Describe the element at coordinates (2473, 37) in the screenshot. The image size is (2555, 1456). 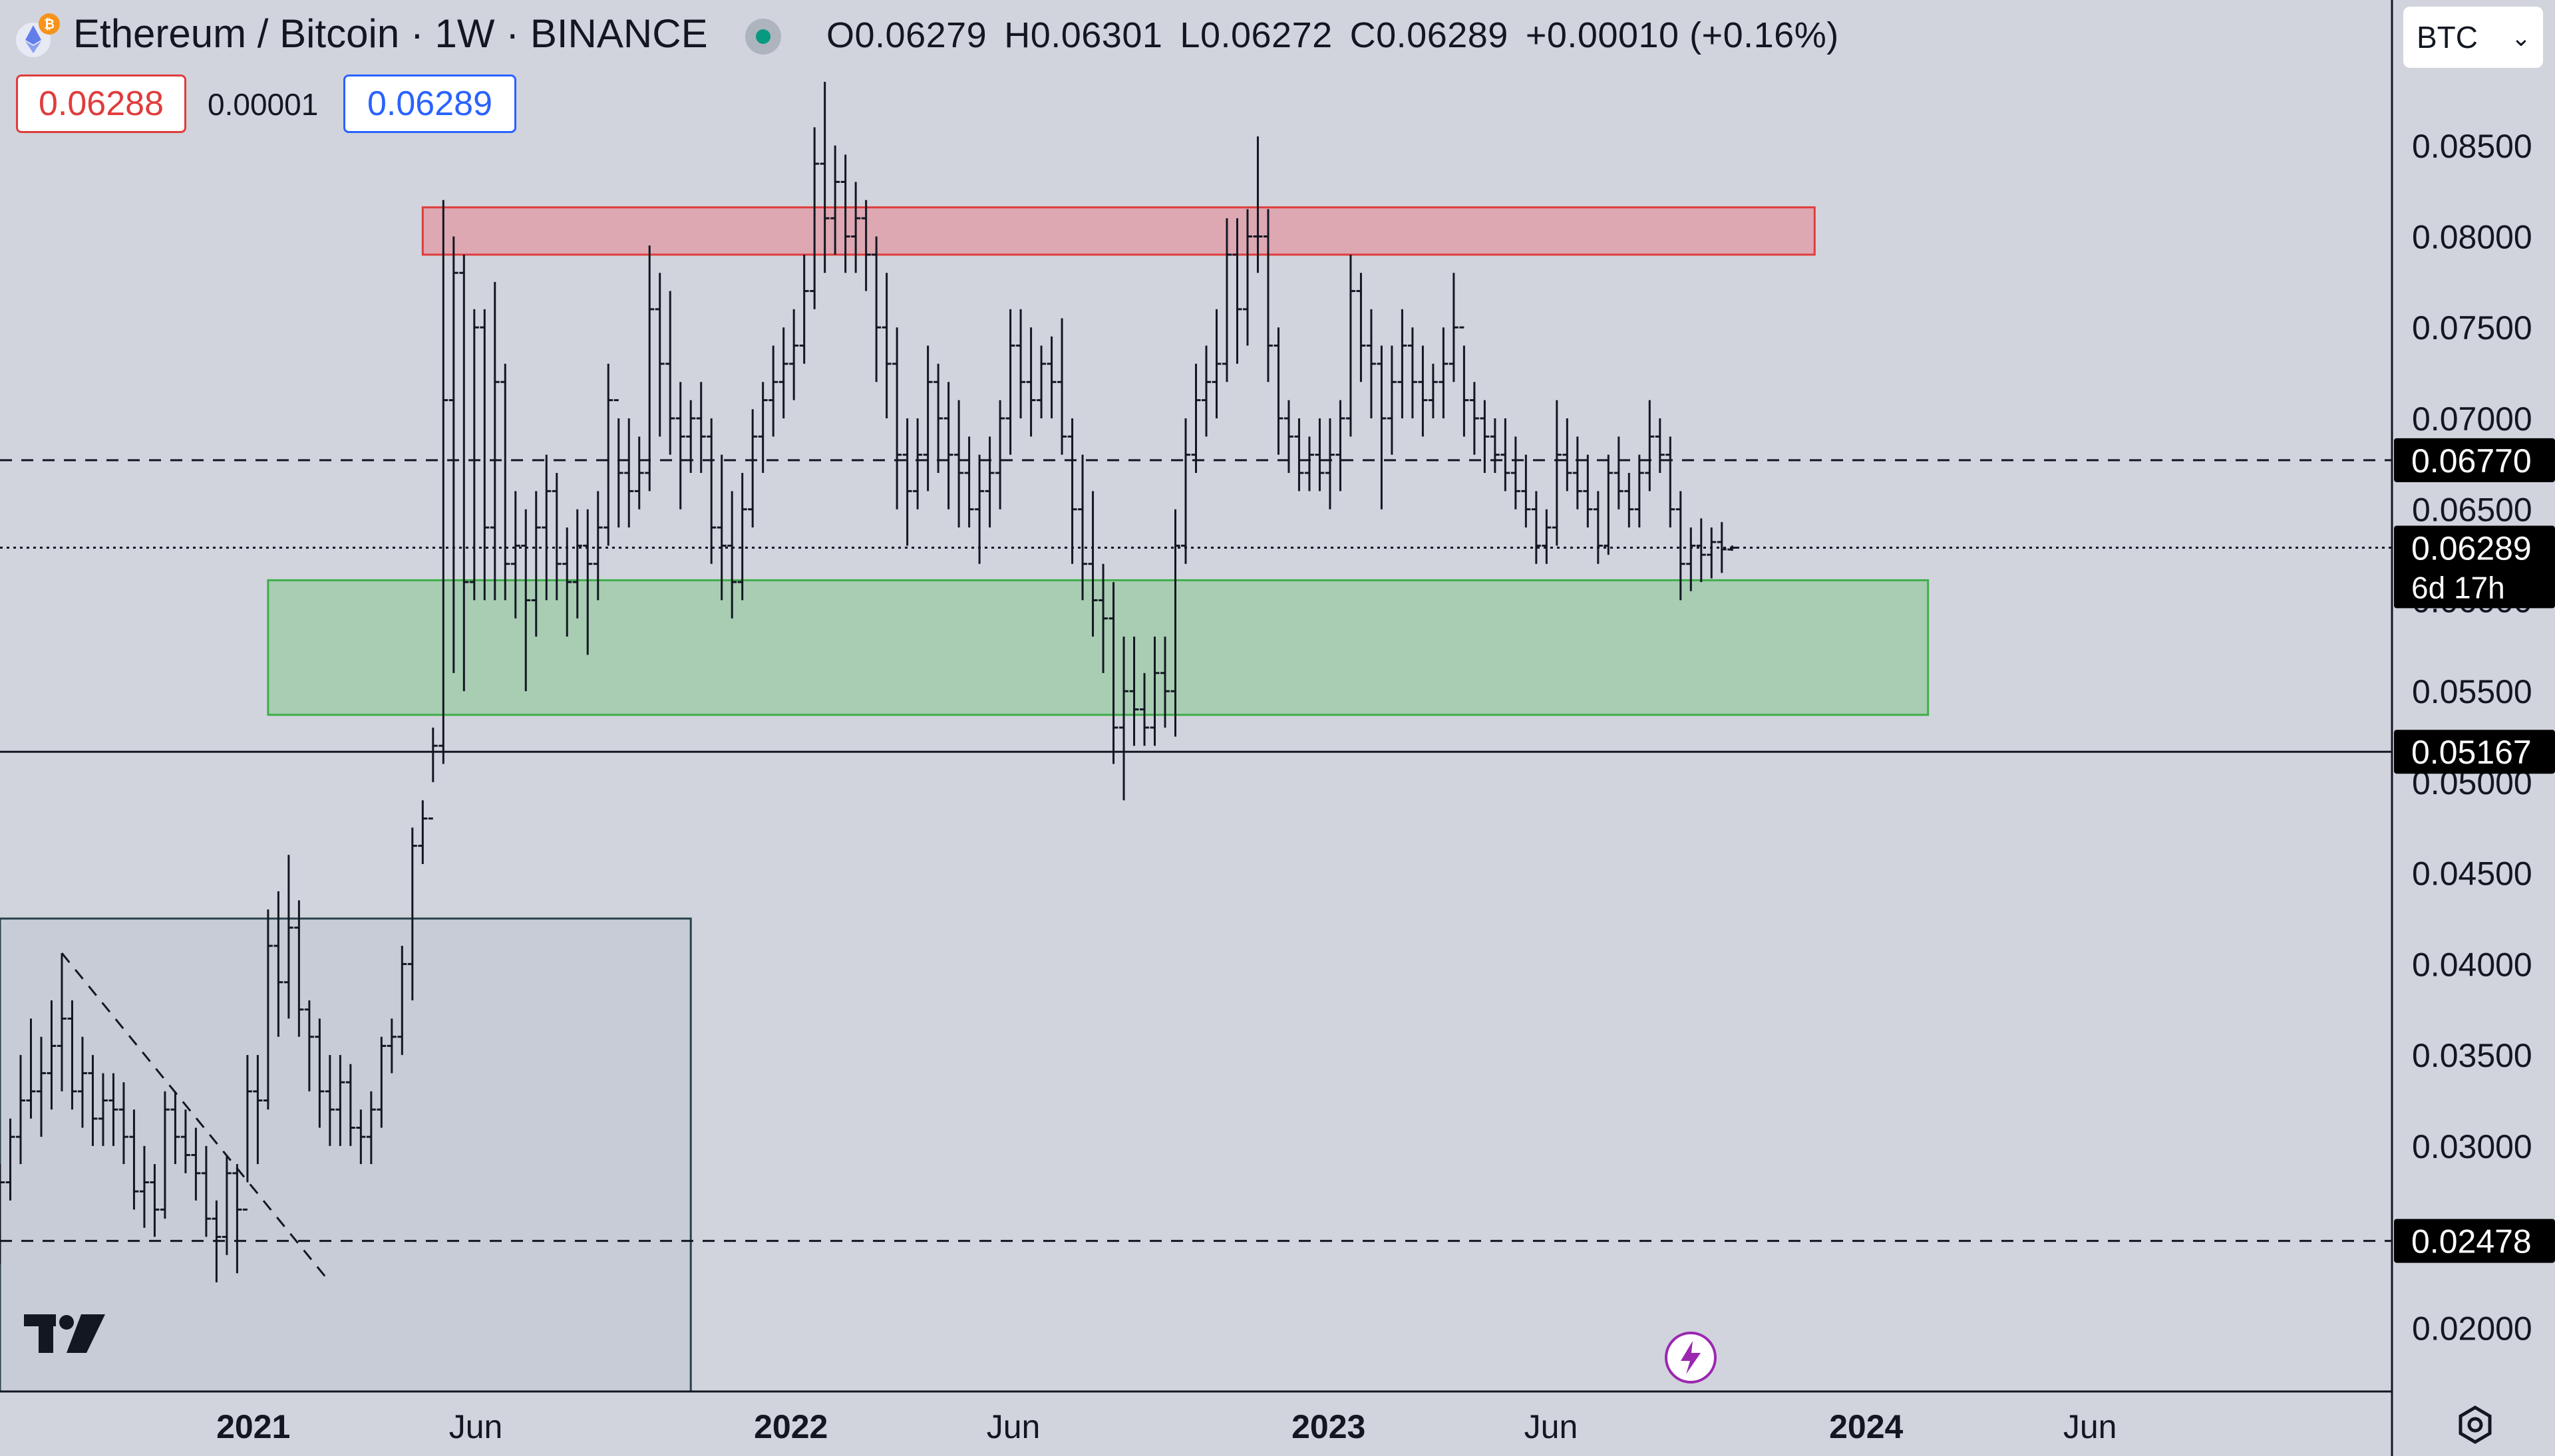
I see `currency-select: BTC ⌄` at that location.